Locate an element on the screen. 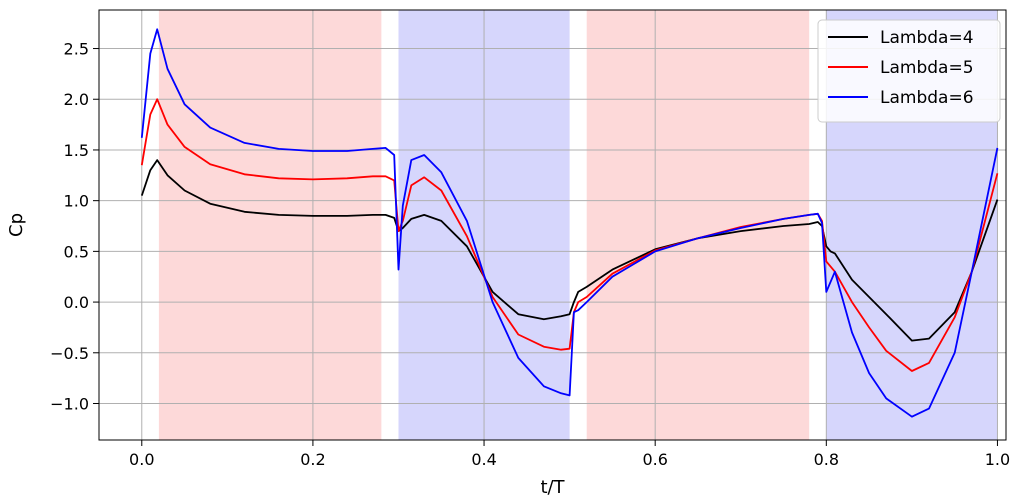 The width and height of the screenshot is (1034, 501). legend-entry-1: Lambda=4 is located at coordinates (927, 38).